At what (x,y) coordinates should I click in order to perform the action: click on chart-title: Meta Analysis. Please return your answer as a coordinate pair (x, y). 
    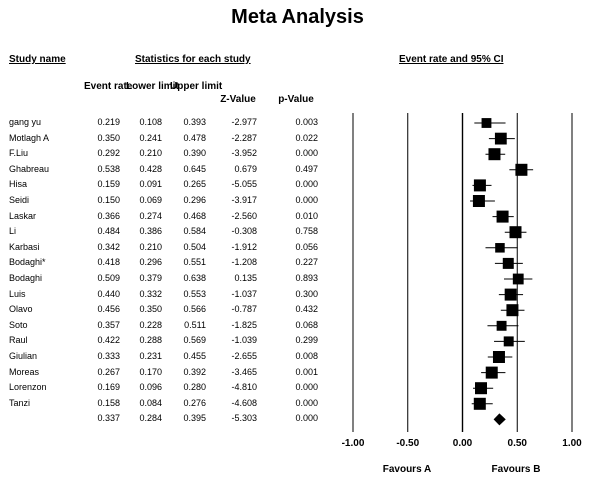
    Looking at the image, I should click on (297, 17).